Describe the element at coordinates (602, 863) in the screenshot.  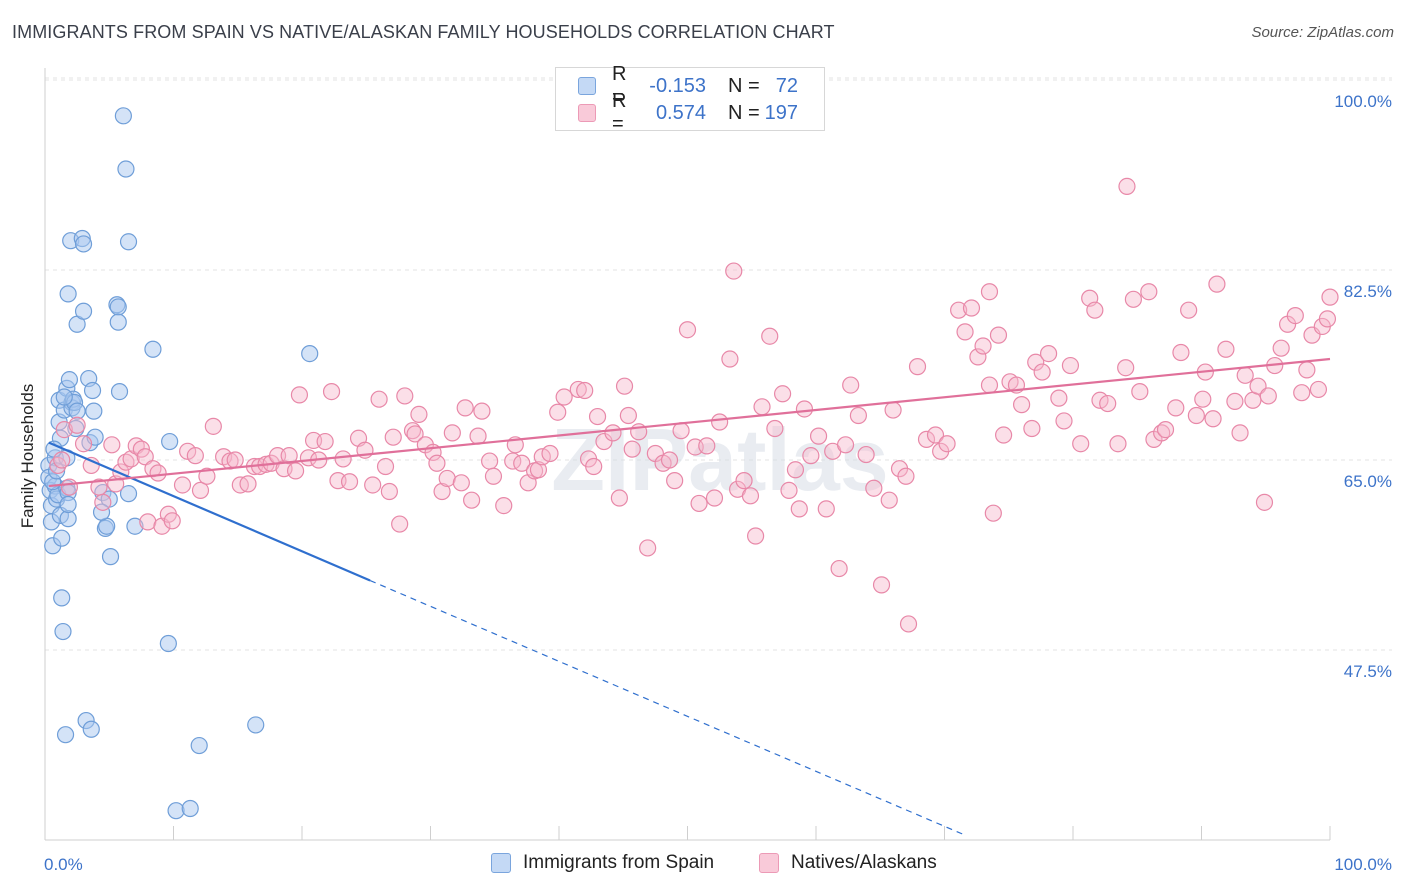
I see `legend-item-spain: Immigrants from Spain` at that location.